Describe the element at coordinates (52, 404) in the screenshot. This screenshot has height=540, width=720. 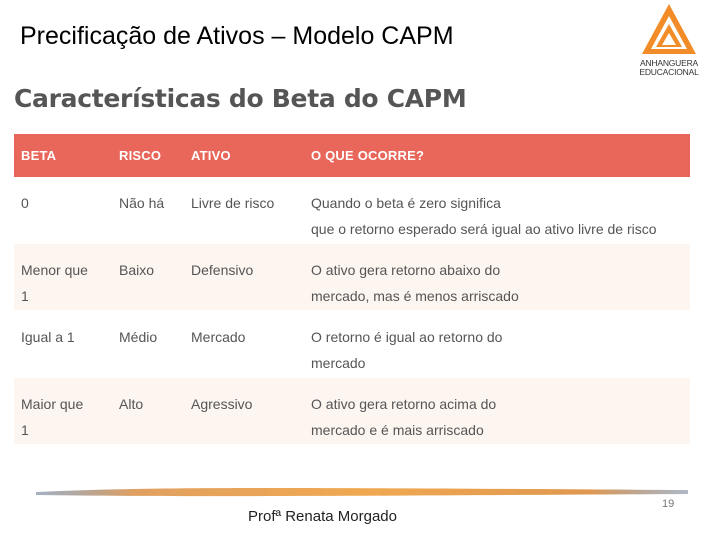
I see `cell-beta-line: Maior que` at that location.